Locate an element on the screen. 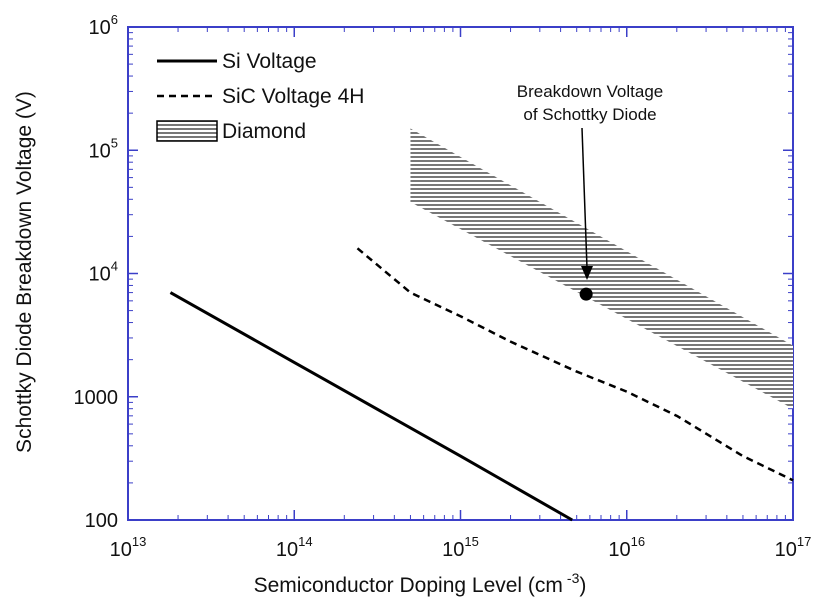  y-tick-label: 10⁴ is located at coordinates (103, 272).